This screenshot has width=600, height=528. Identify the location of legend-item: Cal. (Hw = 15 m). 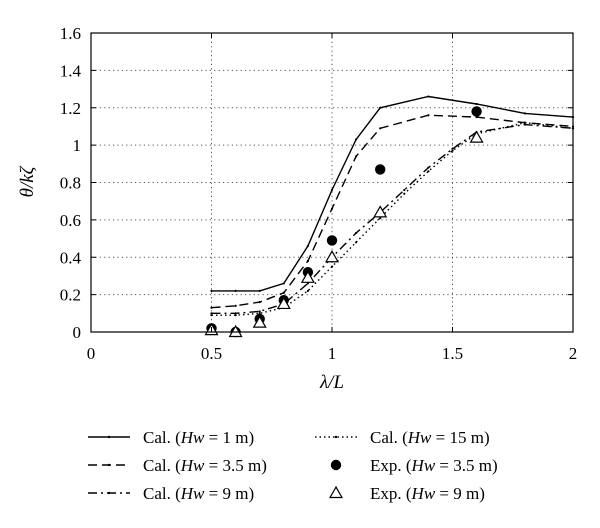
(402, 437).